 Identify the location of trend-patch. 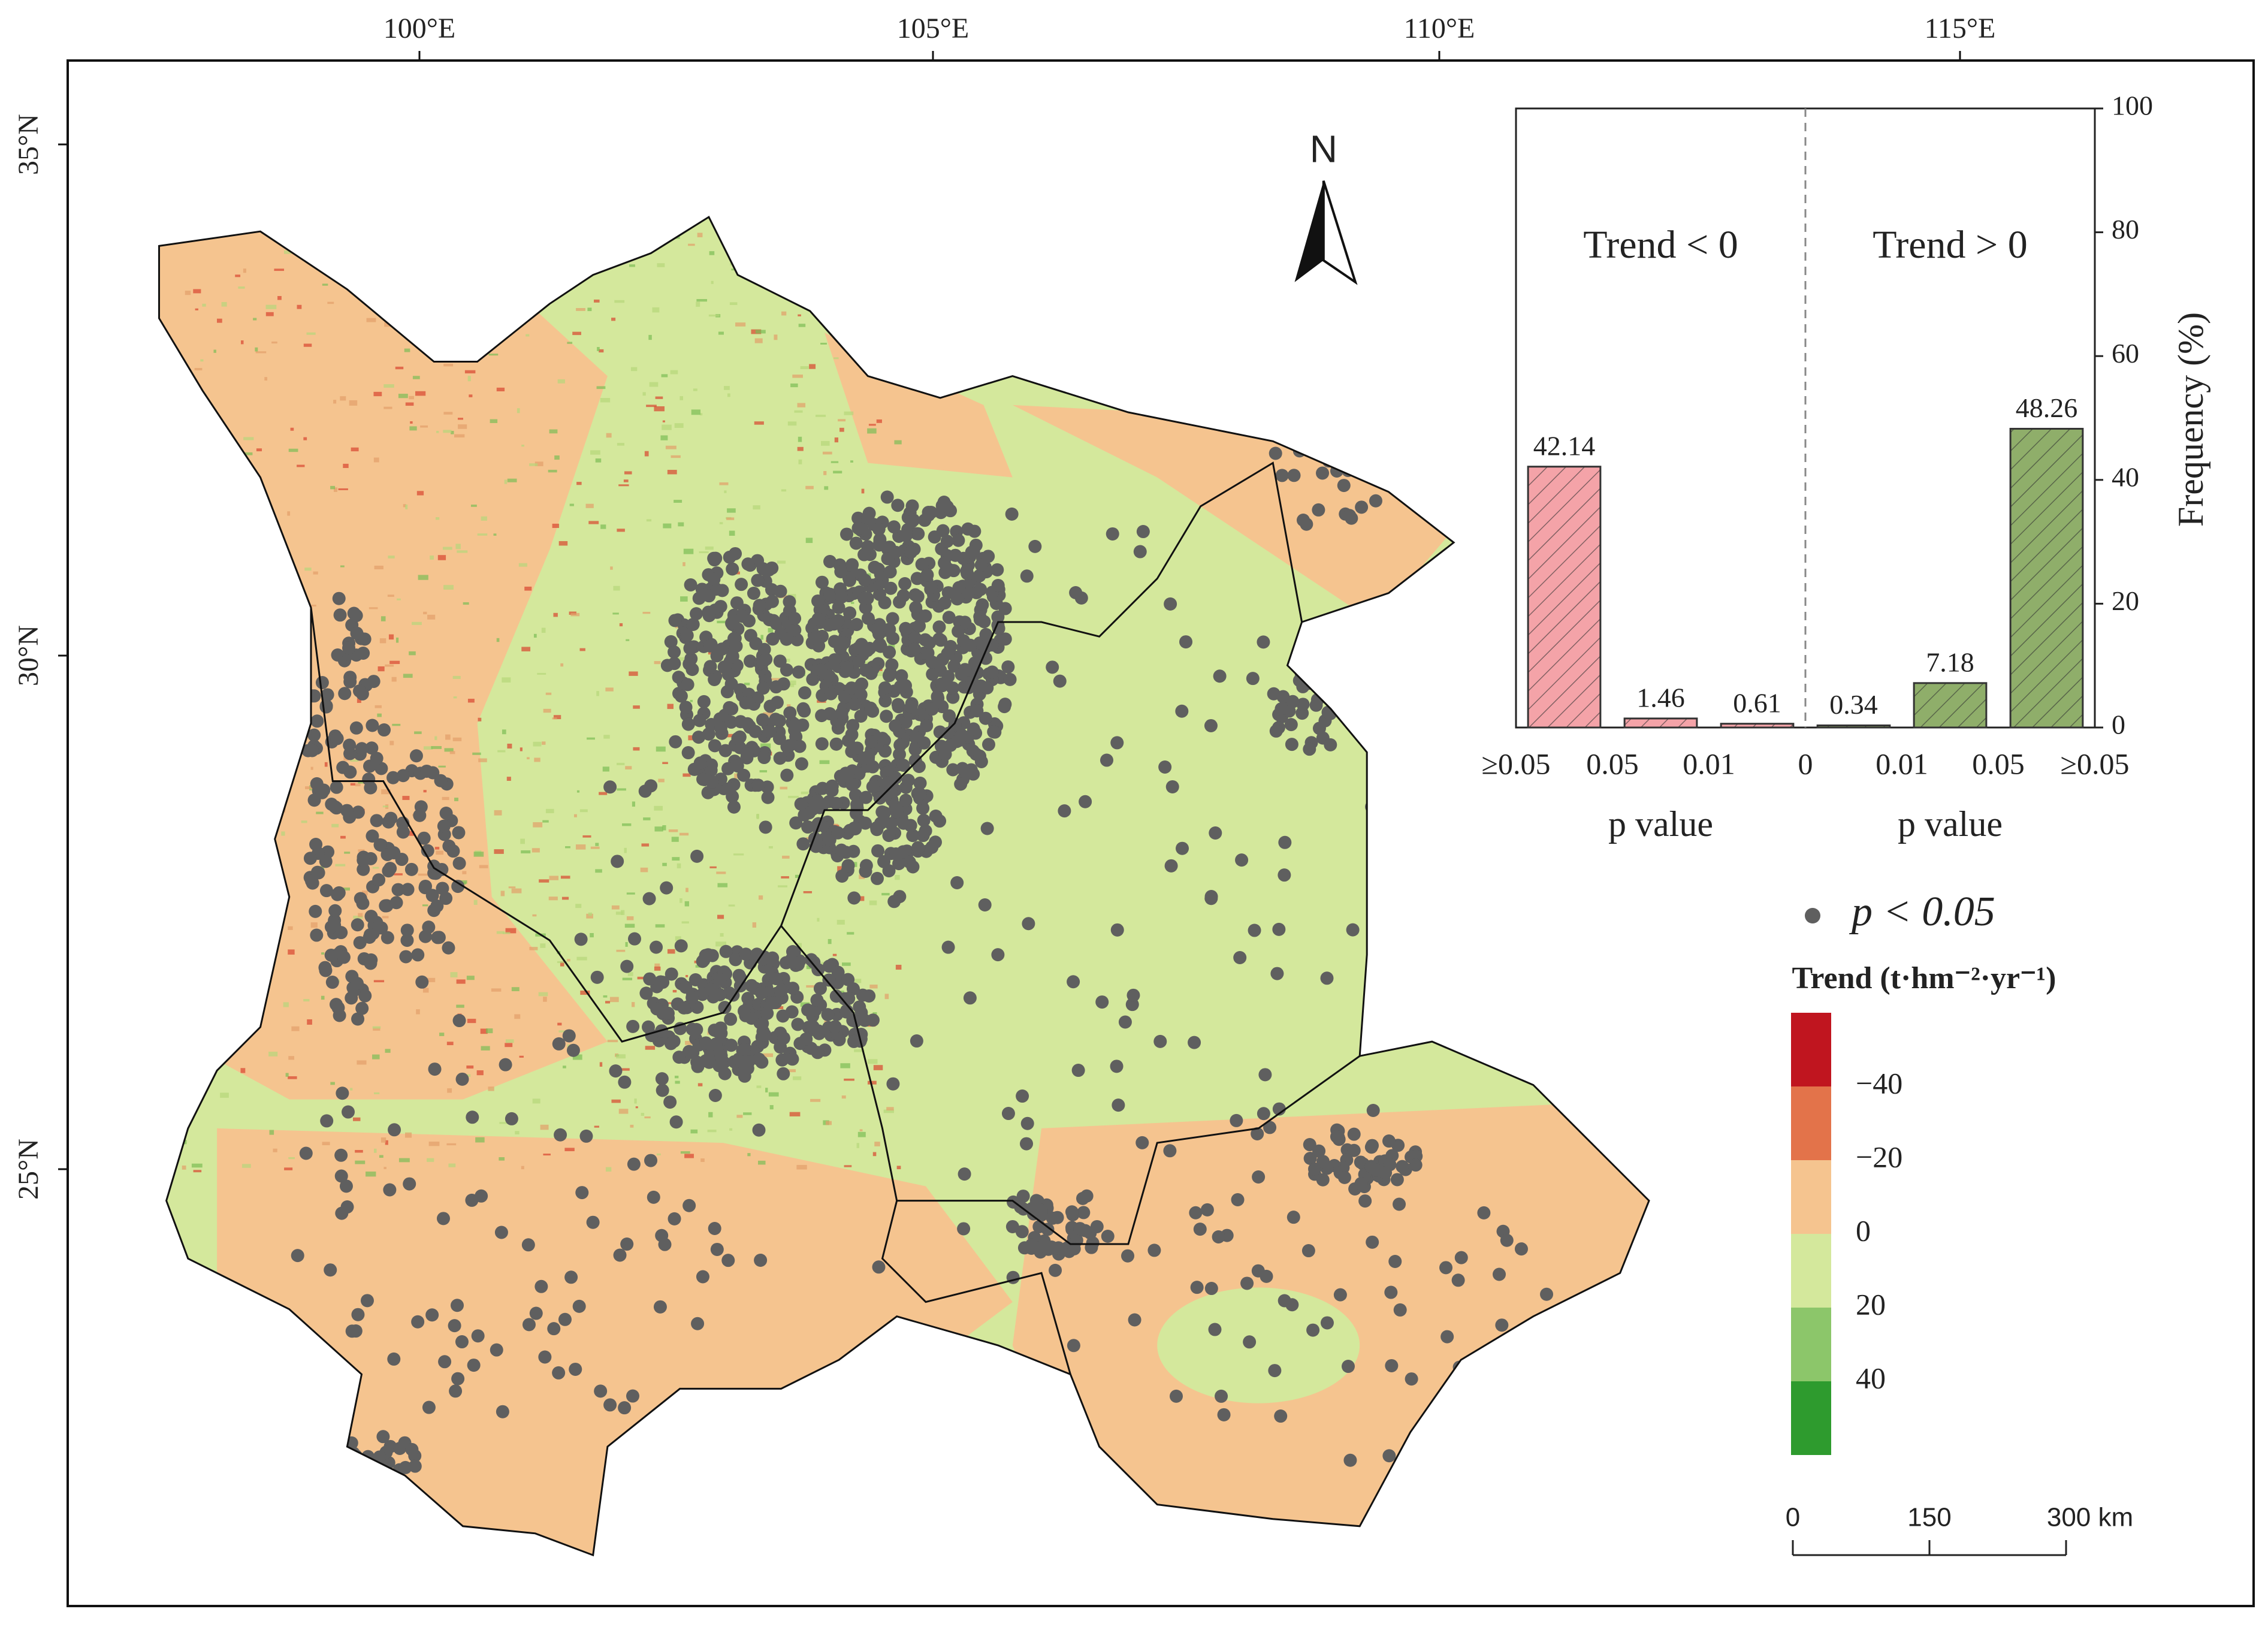
(615, 1342).